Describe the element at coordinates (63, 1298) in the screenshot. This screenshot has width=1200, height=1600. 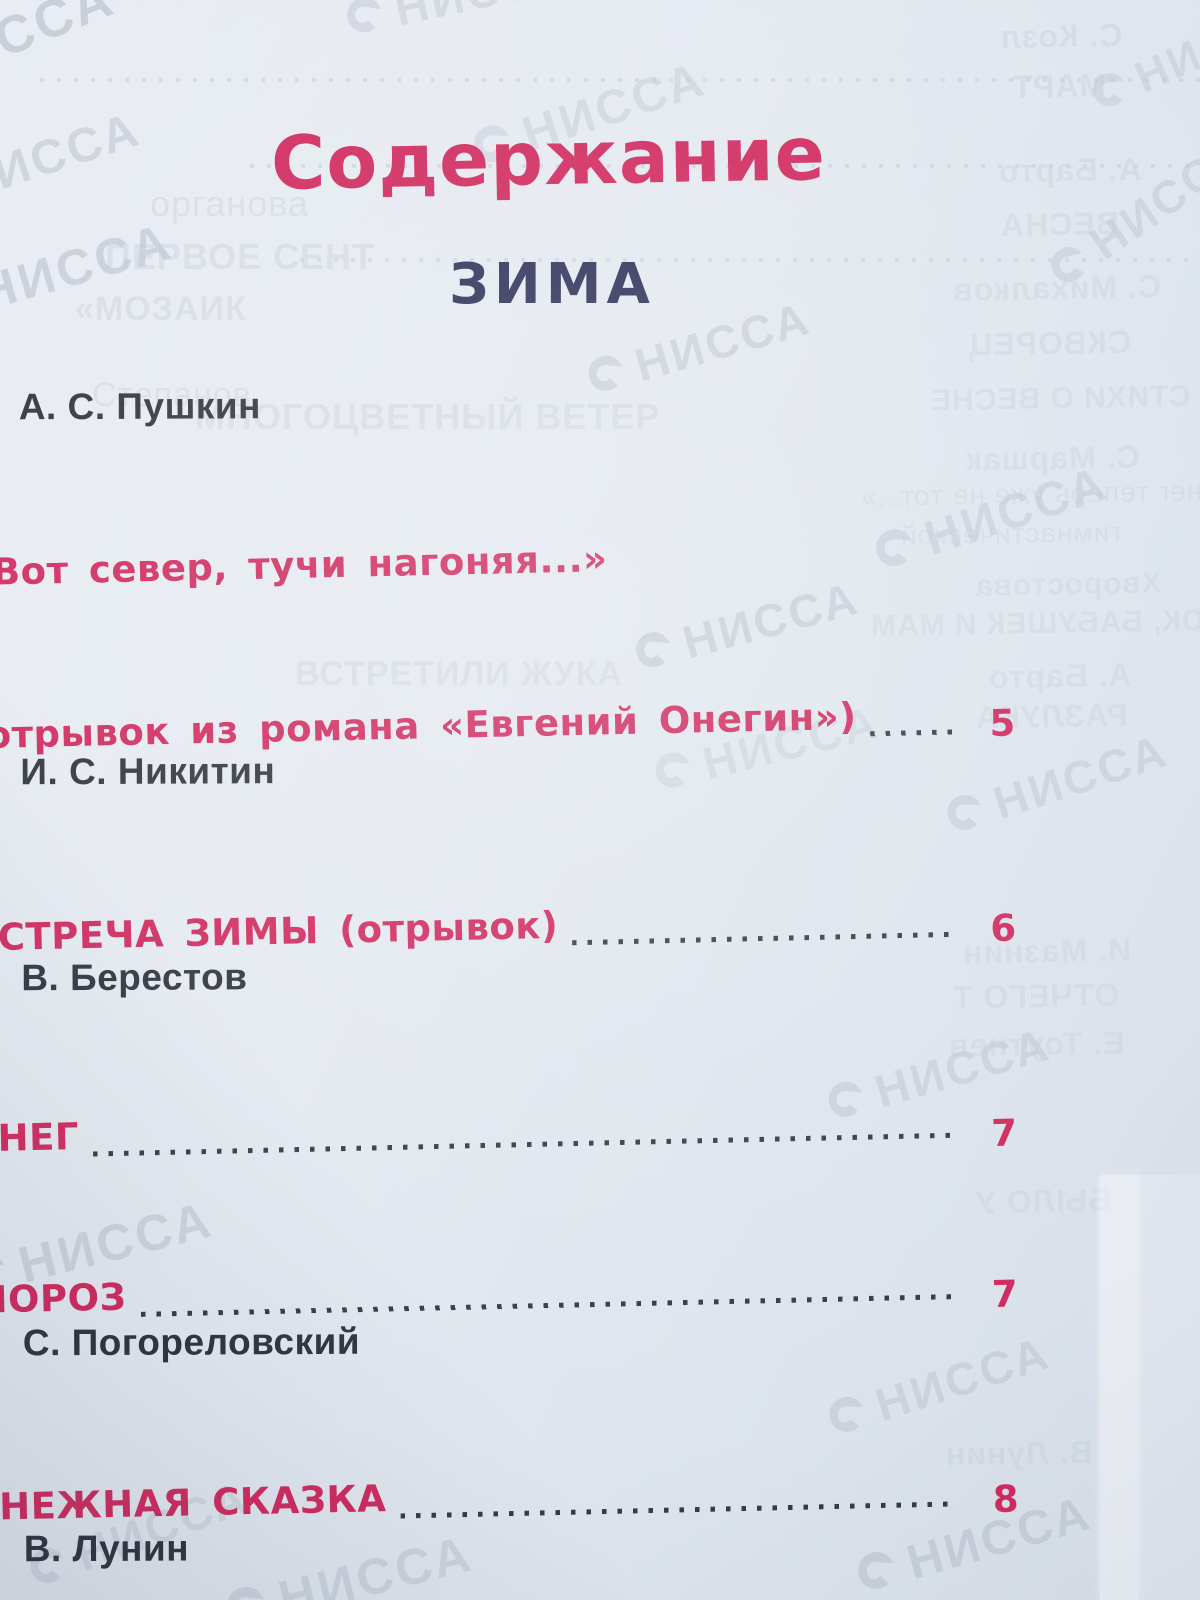
I see `toc-entry-text: МОРОЗ` at that location.